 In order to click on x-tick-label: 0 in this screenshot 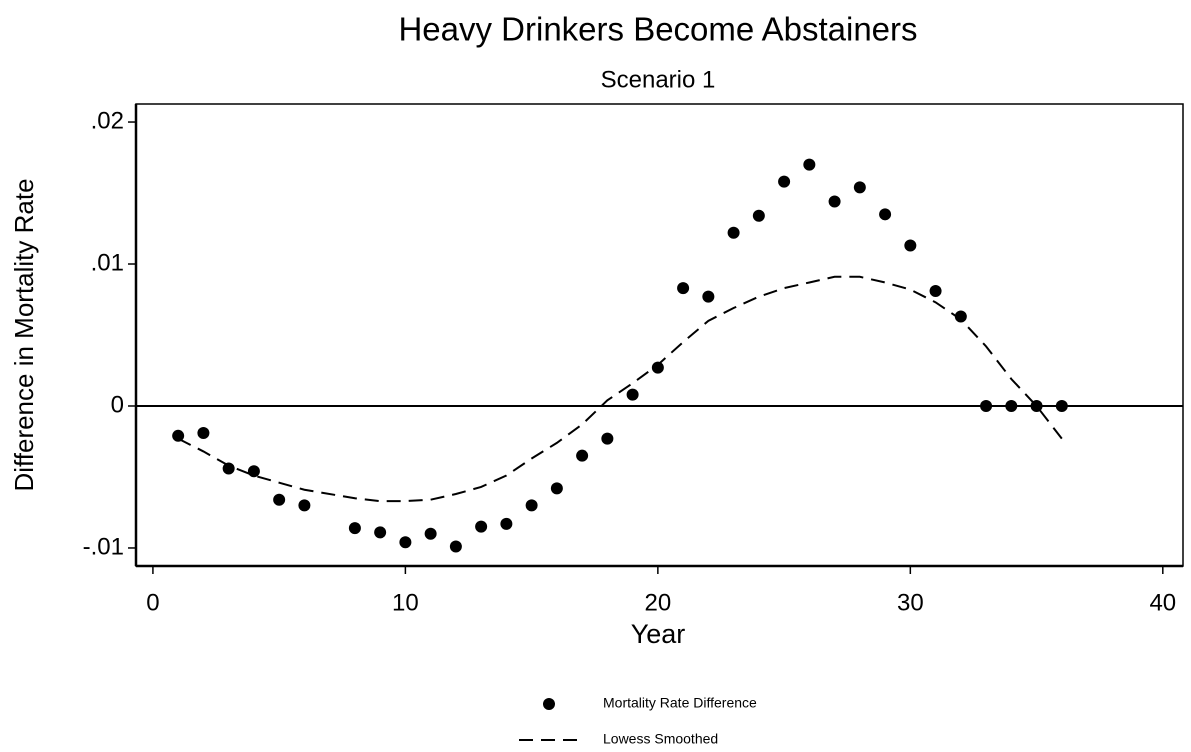, I will do `click(152, 602)`.